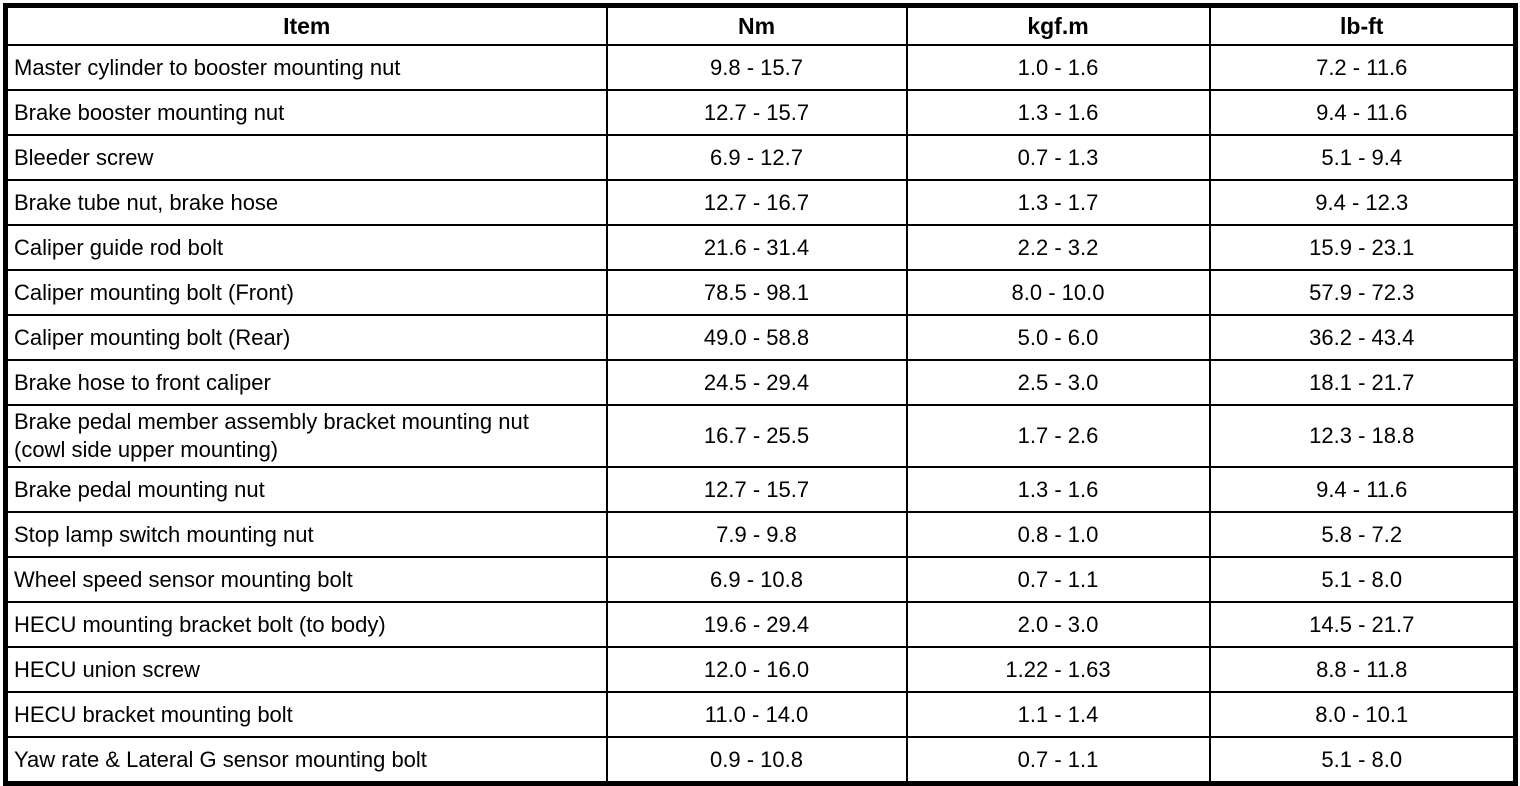  What do you see at coordinates (756, 624) in the screenshot?
I see `nm-cell: 19.6 - 29.4` at bounding box center [756, 624].